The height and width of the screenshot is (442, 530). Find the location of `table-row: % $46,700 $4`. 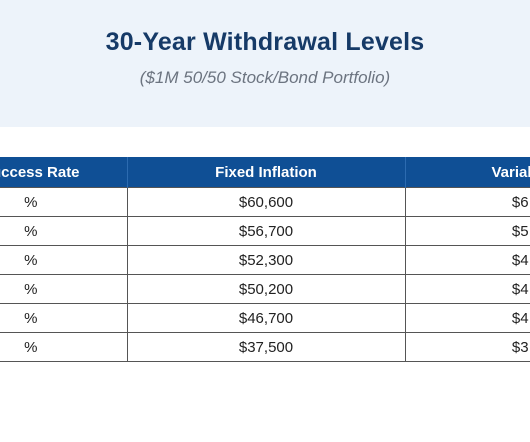

table-row: % $46,700 $4 is located at coordinates (265, 318).